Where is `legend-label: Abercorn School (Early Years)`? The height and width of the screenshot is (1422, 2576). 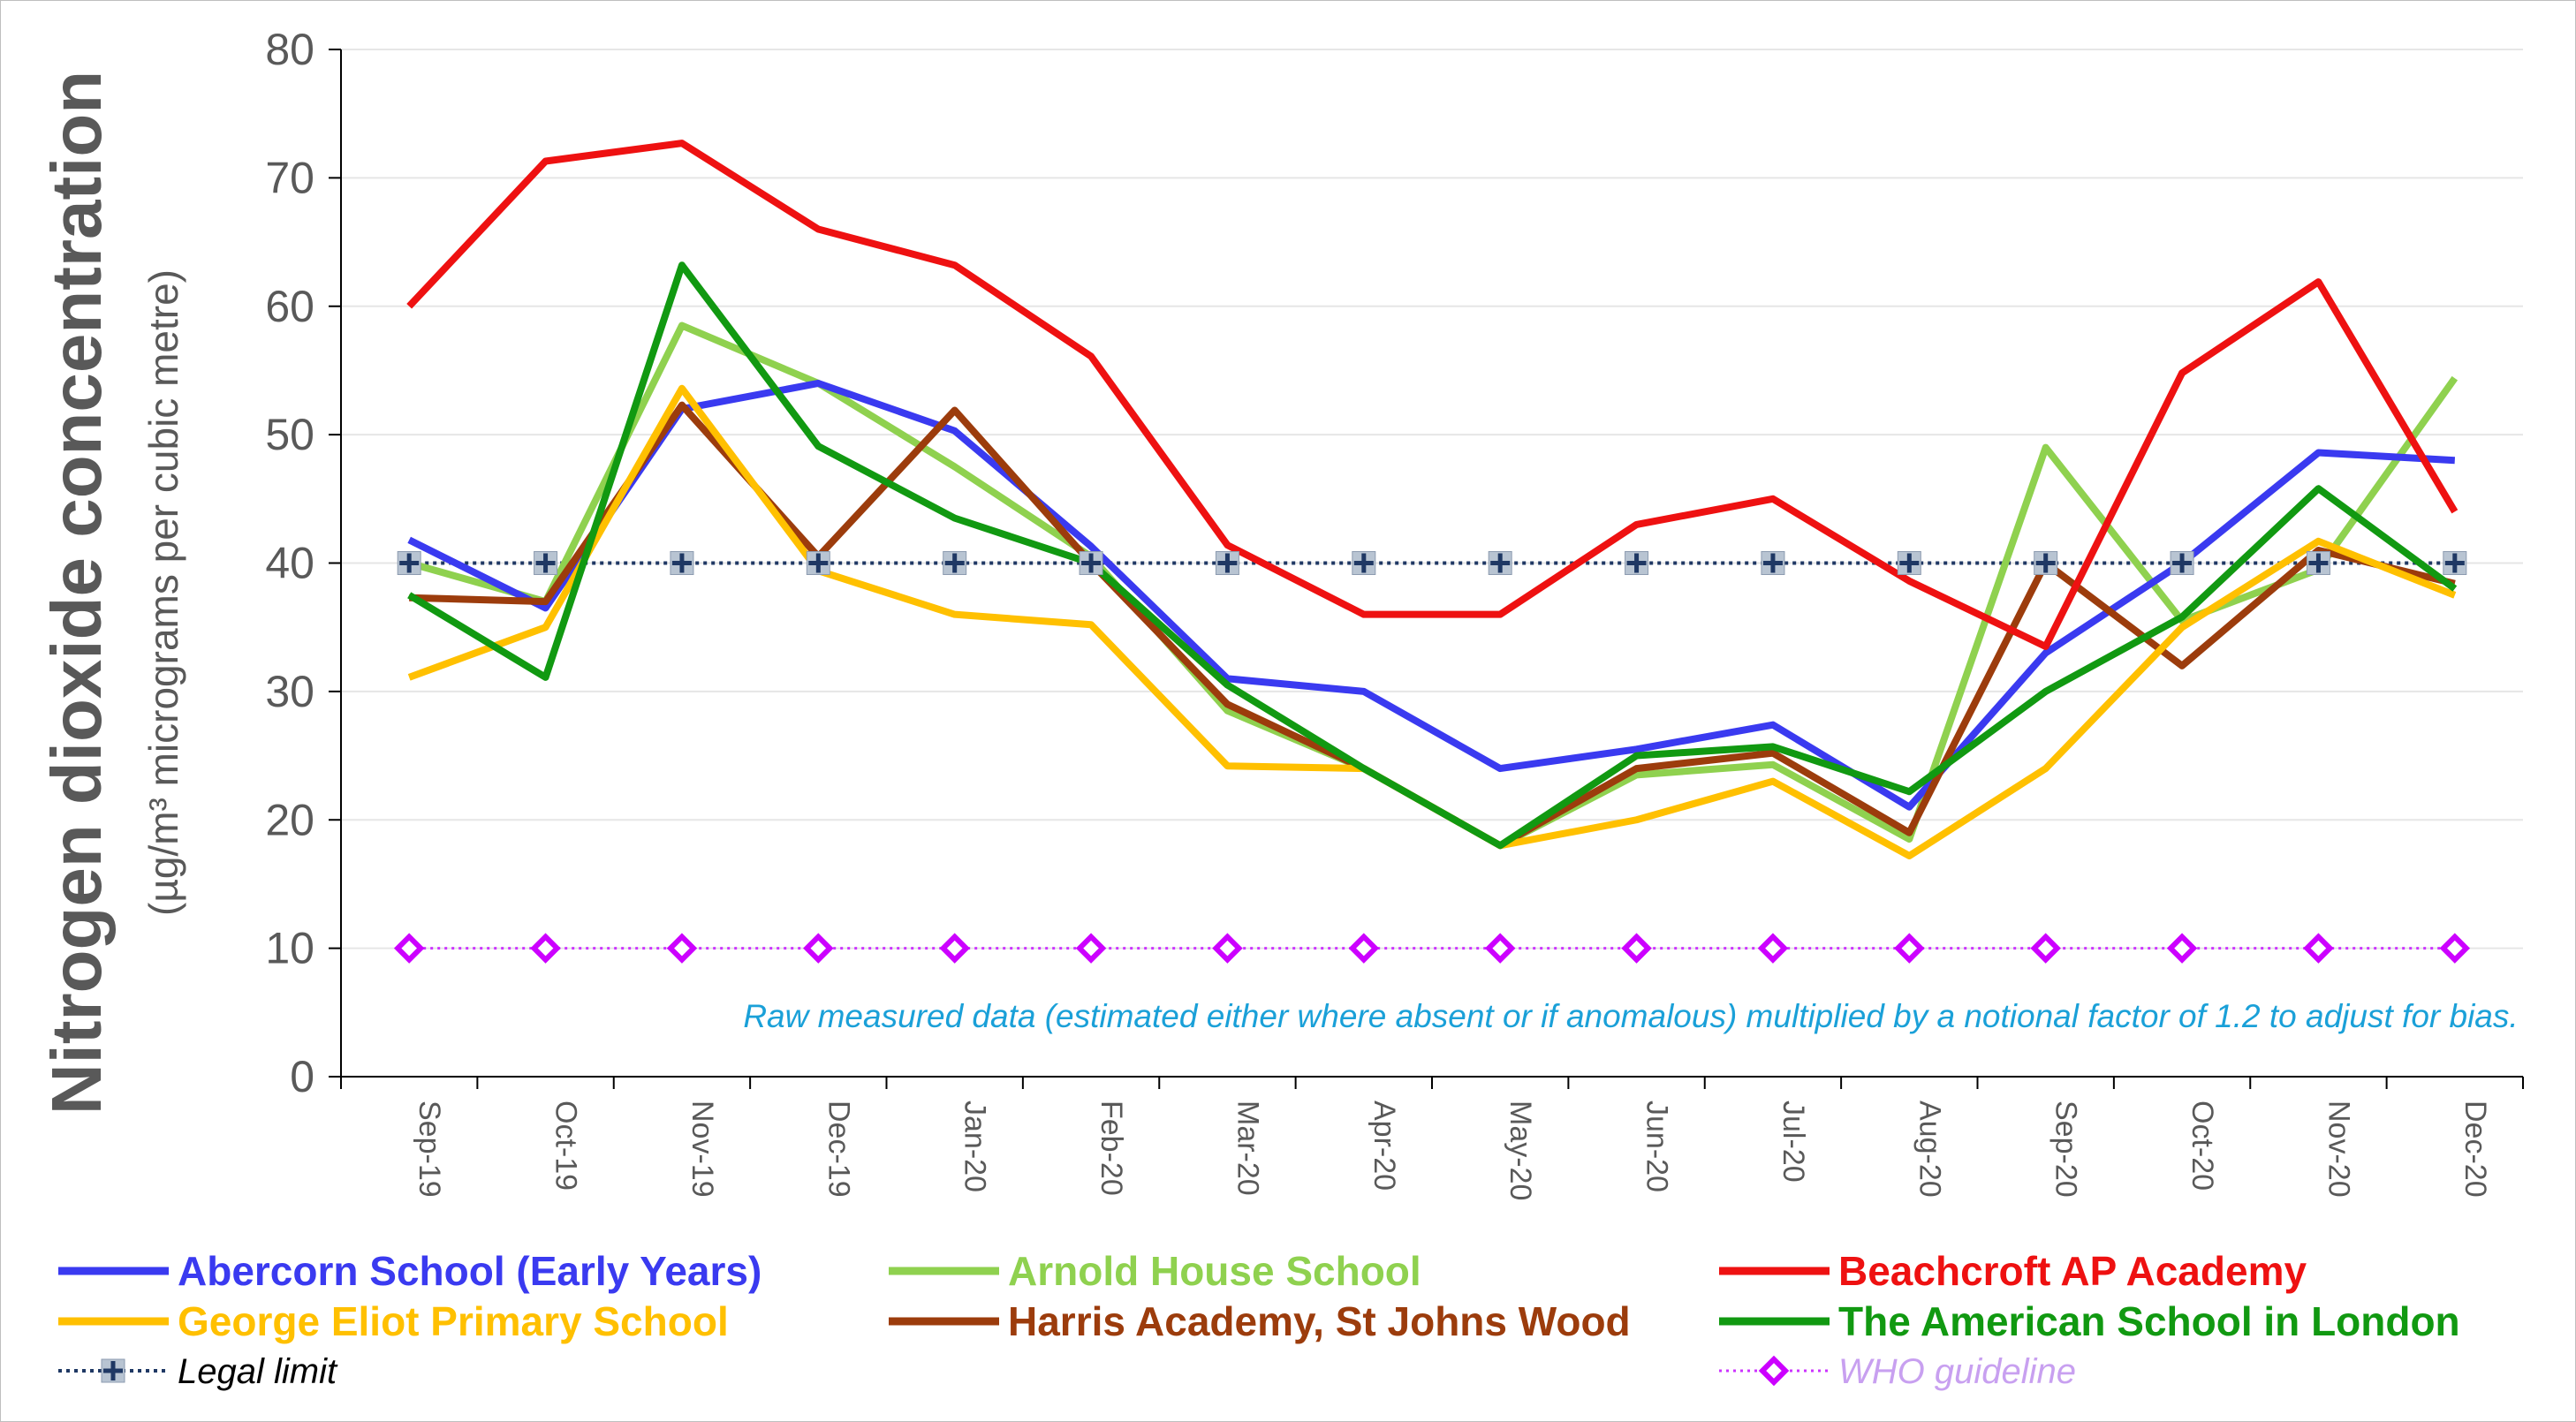 legend-label: Abercorn School (Early Years) is located at coordinates (470, 1271).